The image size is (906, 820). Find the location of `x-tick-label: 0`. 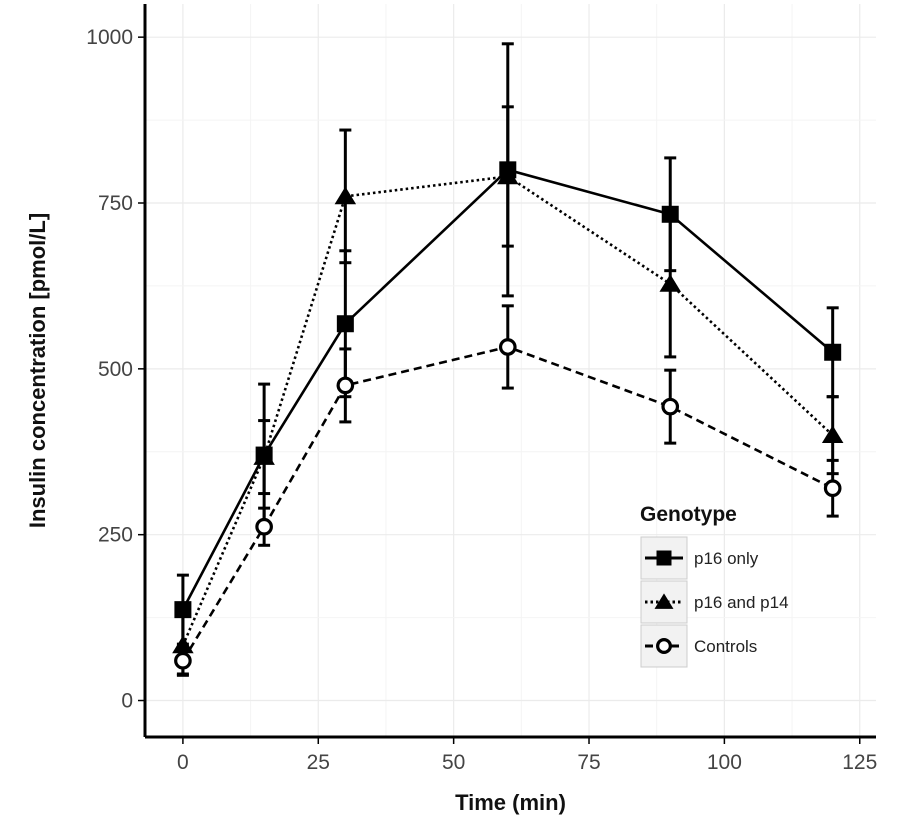

x-tick-label: 0 is located at coordinates (183, 762).